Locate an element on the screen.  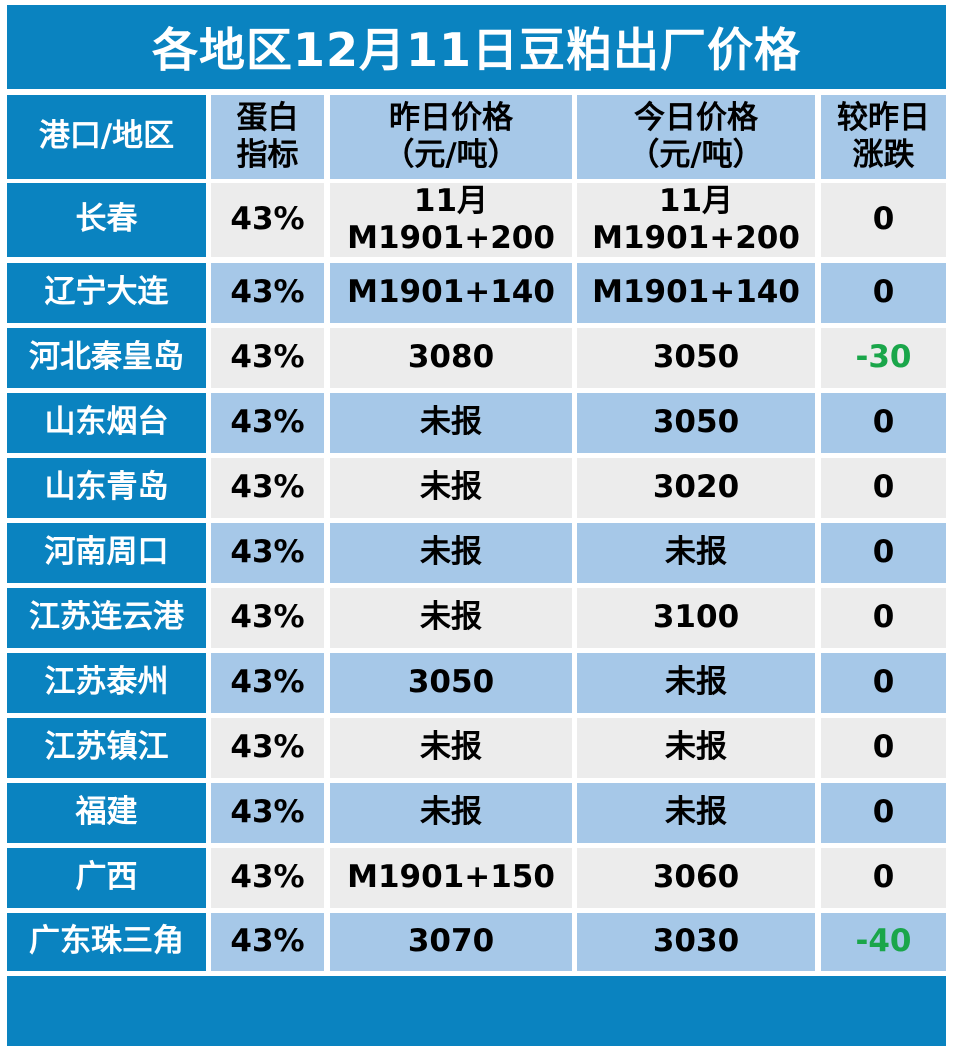
today-price-line1: 11月 is located at coordinates (696, 200).